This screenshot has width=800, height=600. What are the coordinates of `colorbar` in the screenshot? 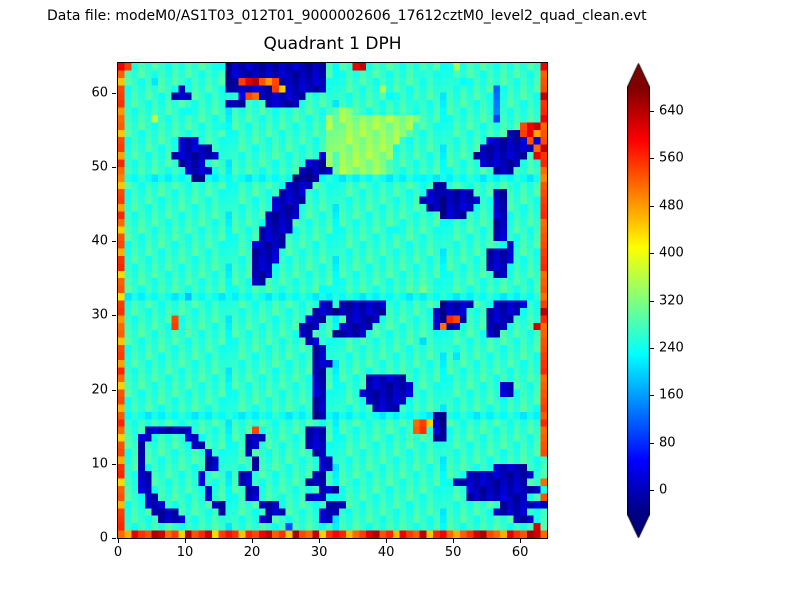 It's located at (638, 300).